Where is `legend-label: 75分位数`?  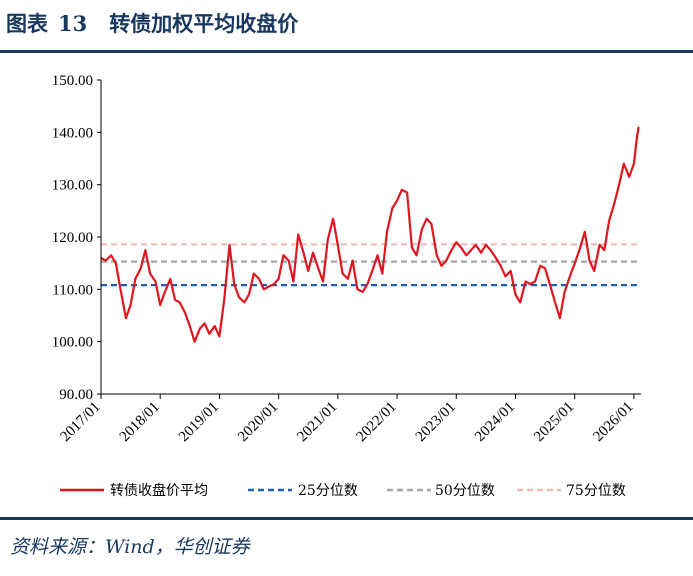
legend-label: 75分位数 is located at coordinates (596, 491).